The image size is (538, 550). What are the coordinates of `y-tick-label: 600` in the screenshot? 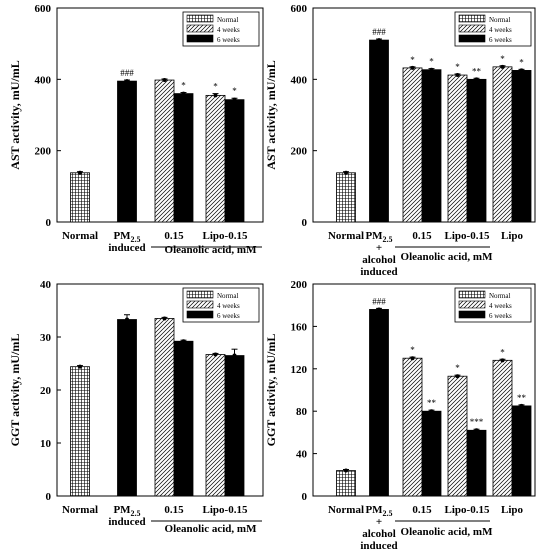 It's located at (299, 9).